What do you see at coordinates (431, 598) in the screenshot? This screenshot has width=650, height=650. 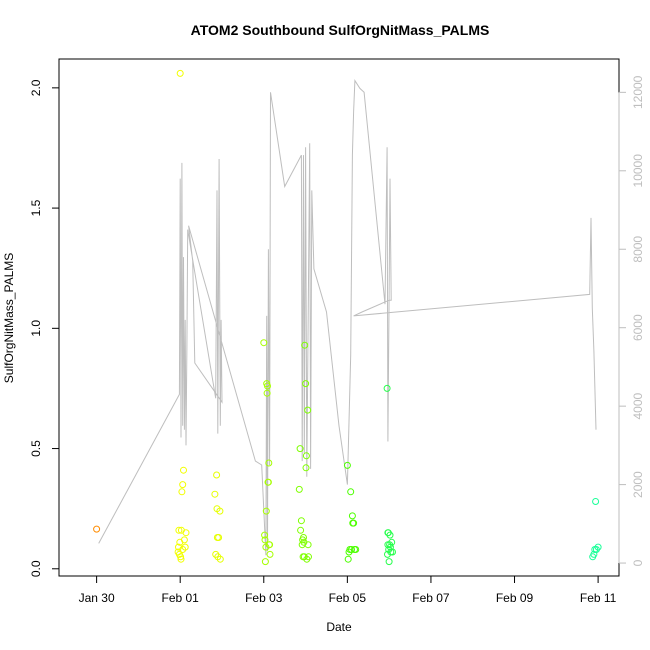 I see `x-tick-label: Feb 07` at bounding box center [431, 598].